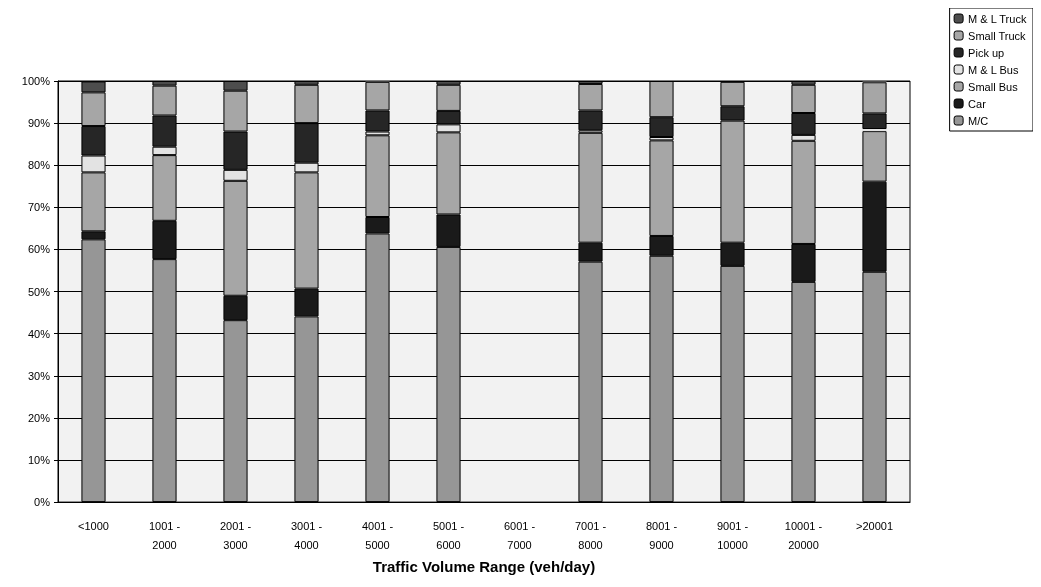 The height and width of the screenshot is (587, 1041). Describe the element at coordinates (39, 375) in the screenshot. I see `y-tick-label: 30%` at that location.